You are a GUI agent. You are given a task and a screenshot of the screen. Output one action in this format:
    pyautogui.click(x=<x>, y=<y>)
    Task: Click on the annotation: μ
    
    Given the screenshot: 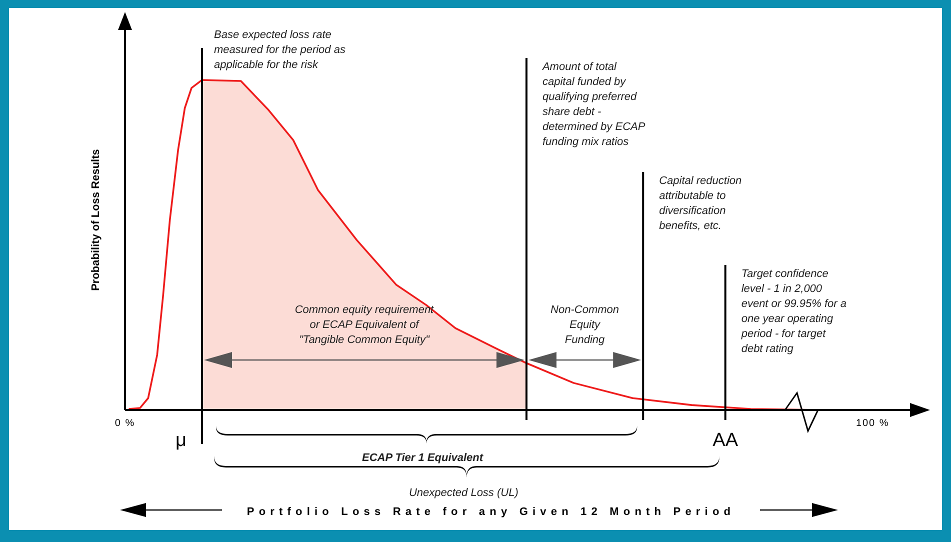 What is the action you would take?
    pyautogui.click(x=181, y=440)
    